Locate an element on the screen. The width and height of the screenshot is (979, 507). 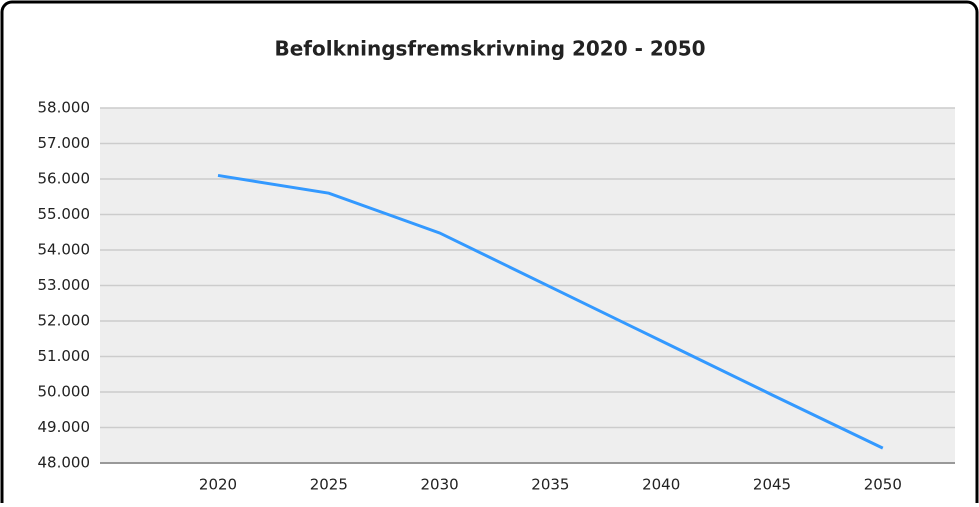
x-tick-label: 2045 is located at coordinates (772, 485).